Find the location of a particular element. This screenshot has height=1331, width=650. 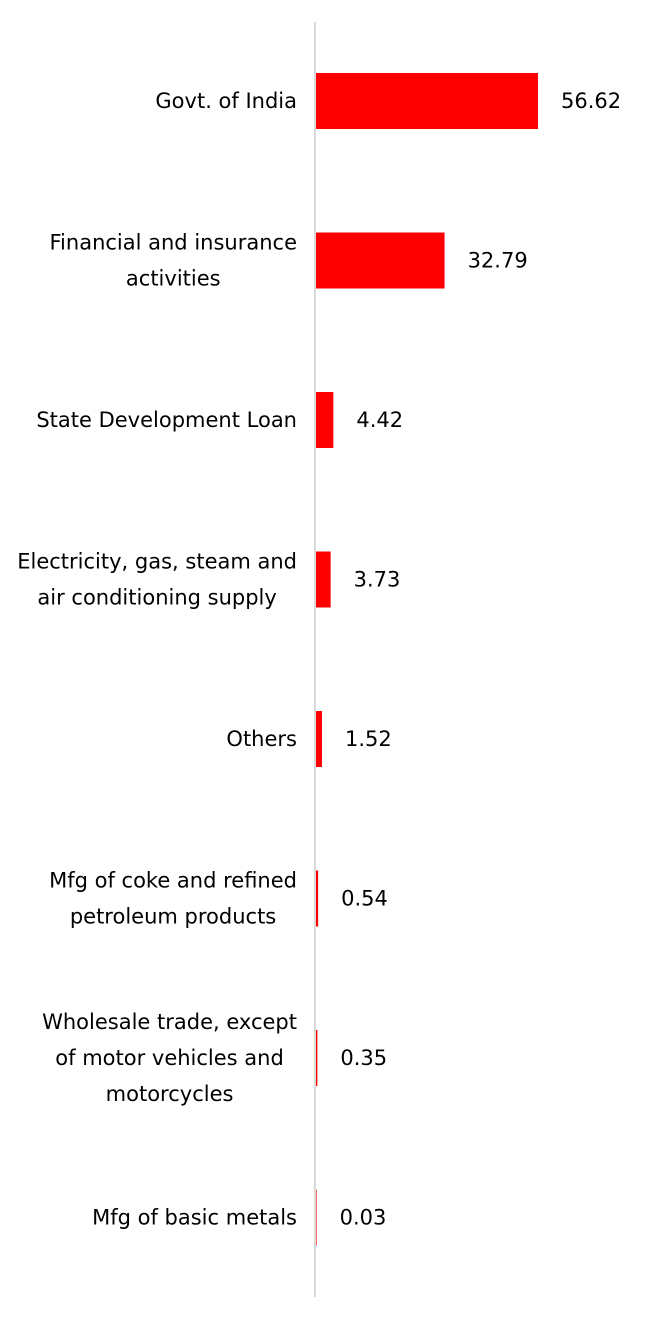

category-label-6-line-0: Wholesale trade, except is located at coordinates (169, 1022).